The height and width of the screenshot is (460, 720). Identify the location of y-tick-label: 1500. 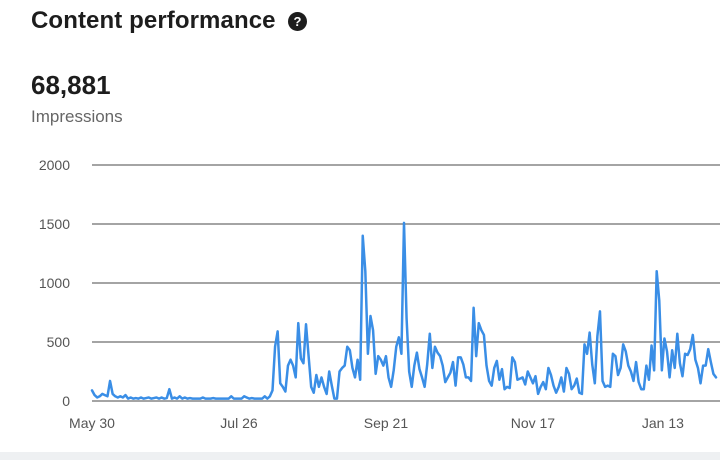
(54, 224).